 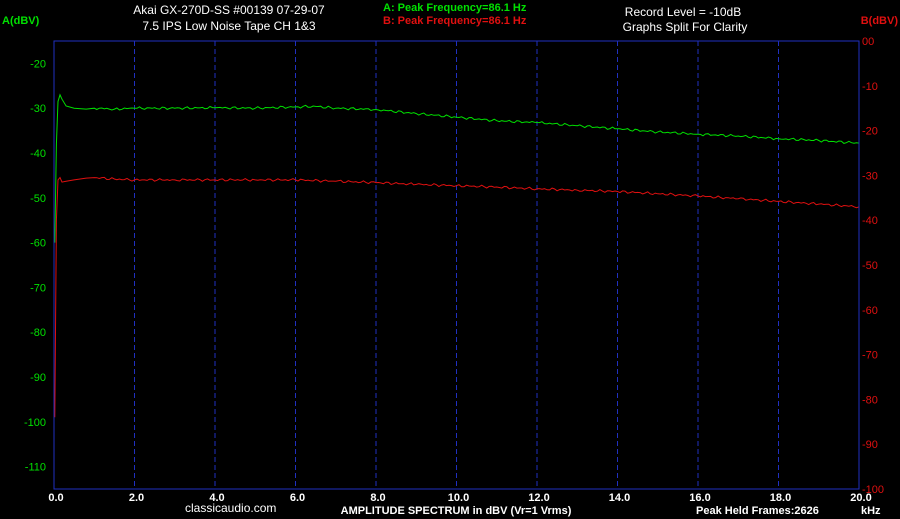 I want to click on chart-subtitle: 7.5 IPS Low Noise Tape CH 1&3, so click(x=229, y=26).